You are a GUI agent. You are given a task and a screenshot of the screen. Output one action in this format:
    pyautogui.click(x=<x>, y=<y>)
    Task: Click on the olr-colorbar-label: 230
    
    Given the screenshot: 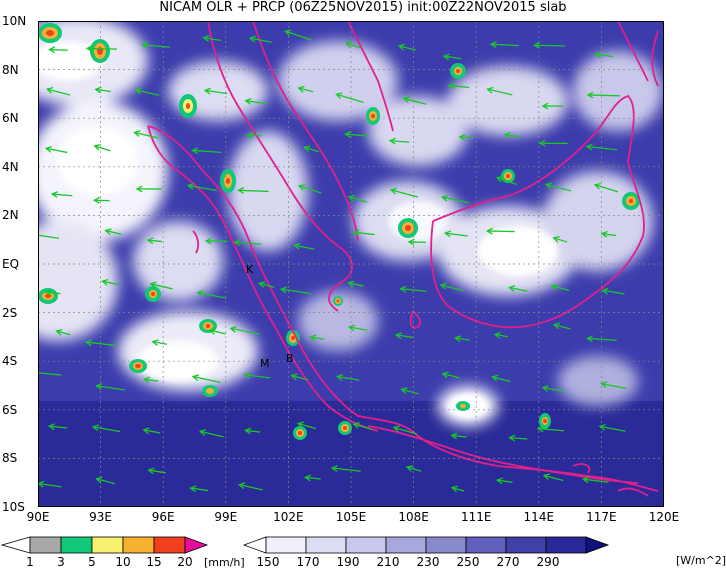 What is the action you would take?
    pyautogui.click(x=428, y=562)
    